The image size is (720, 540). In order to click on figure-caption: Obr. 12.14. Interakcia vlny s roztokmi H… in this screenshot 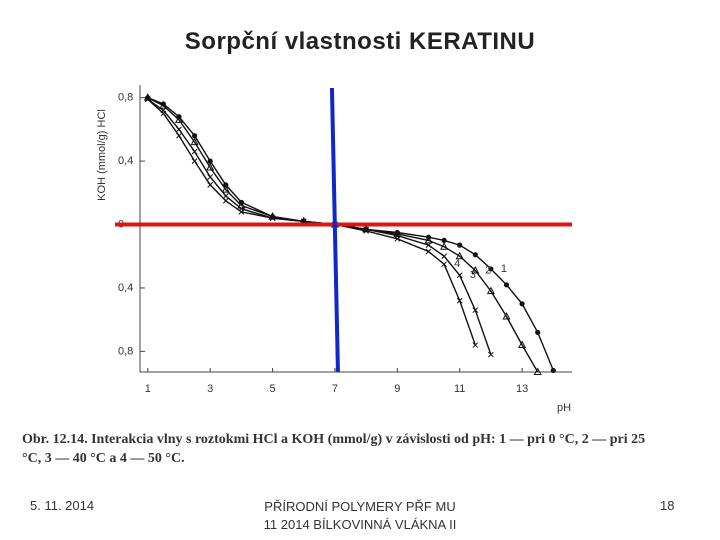, I will do `click(334, 449)`.